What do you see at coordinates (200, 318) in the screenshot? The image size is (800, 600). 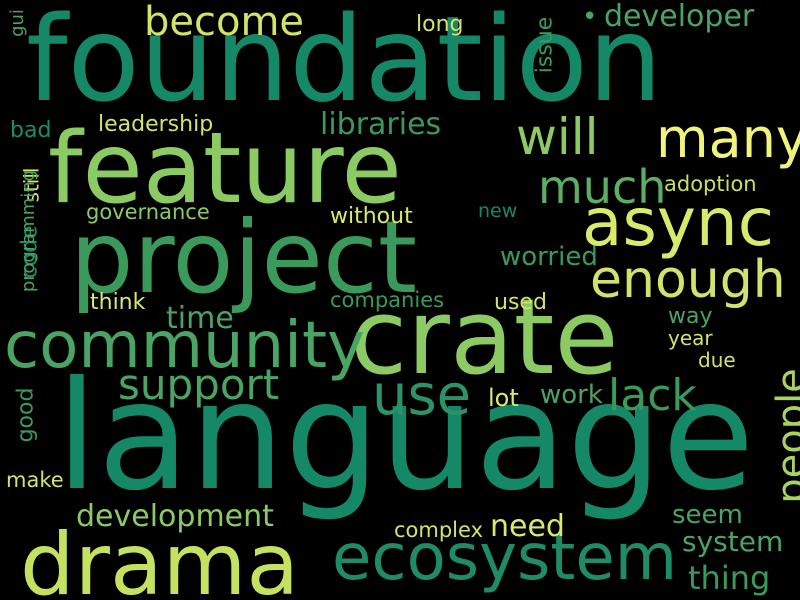 I see `word-time: time` at bounding box center [200, 318].